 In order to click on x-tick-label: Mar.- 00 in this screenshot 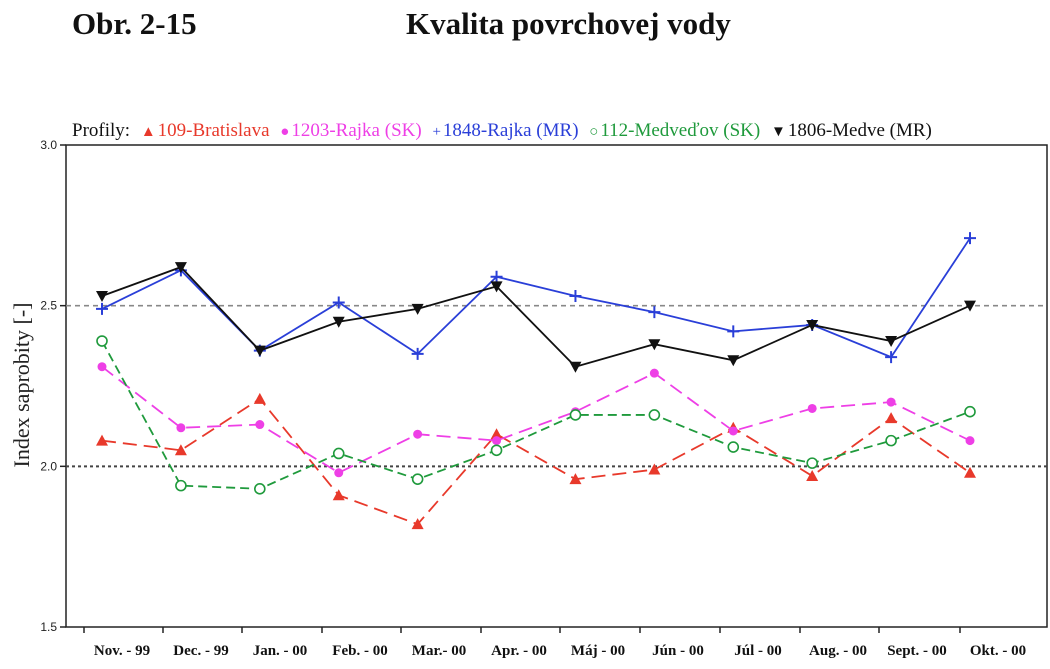, I will do `click(439, 651)`.